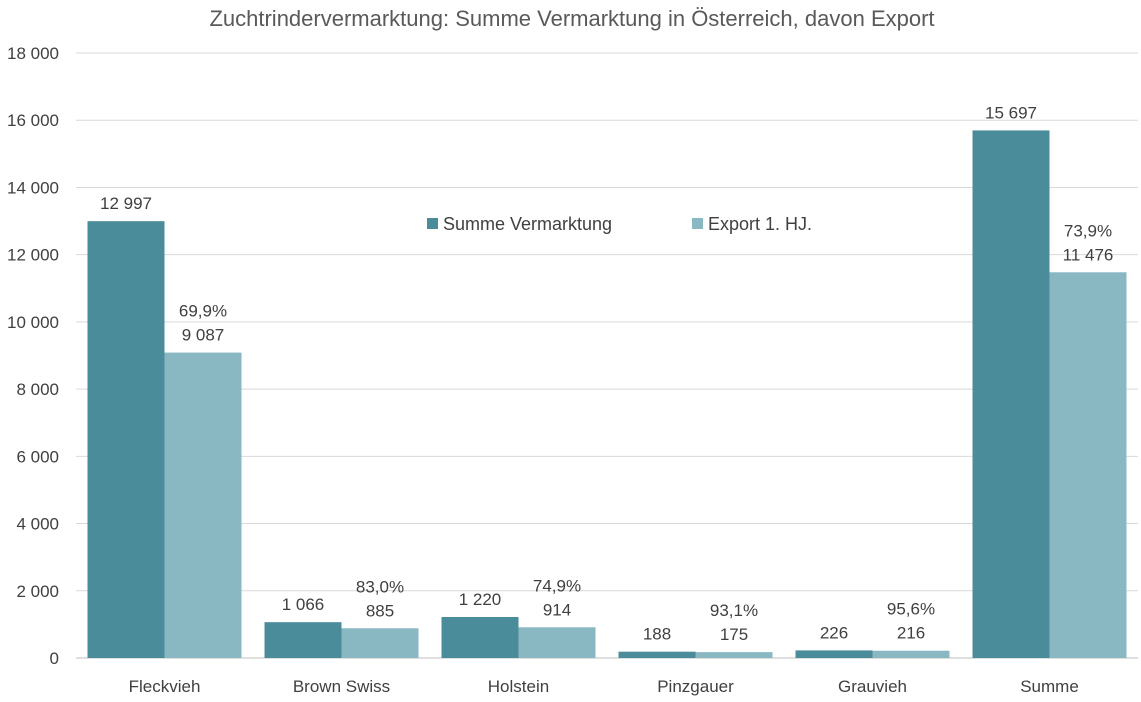  What do you see at coordinates (1049, 686) in the screenshot?
I see `category-label: Summe` at bounding box center [1049, 686].